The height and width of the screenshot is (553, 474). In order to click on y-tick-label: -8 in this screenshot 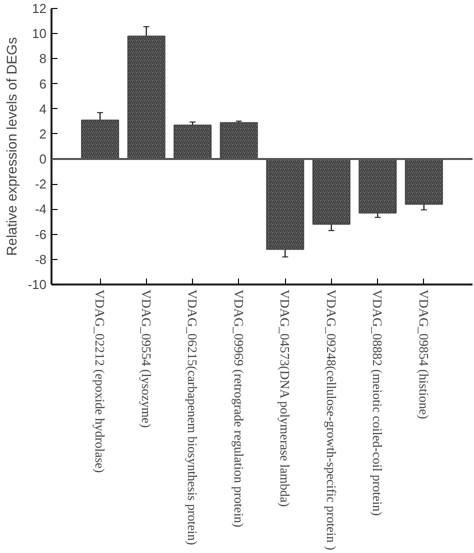, I will do `click(40, 259)`.